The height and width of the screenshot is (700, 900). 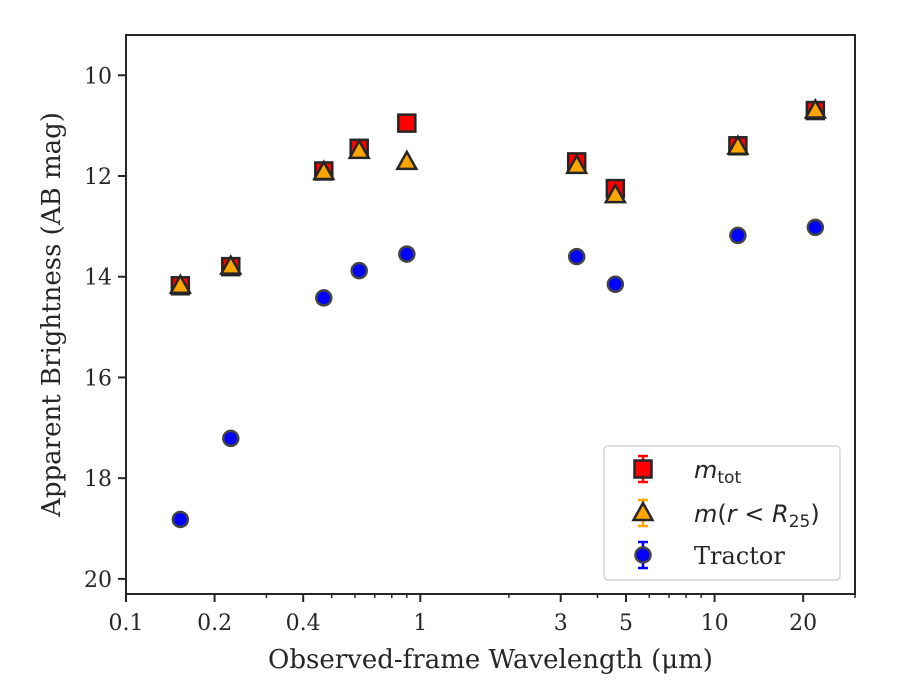 I want to click on x-tick-label: 20, so click(x=803, y=623).